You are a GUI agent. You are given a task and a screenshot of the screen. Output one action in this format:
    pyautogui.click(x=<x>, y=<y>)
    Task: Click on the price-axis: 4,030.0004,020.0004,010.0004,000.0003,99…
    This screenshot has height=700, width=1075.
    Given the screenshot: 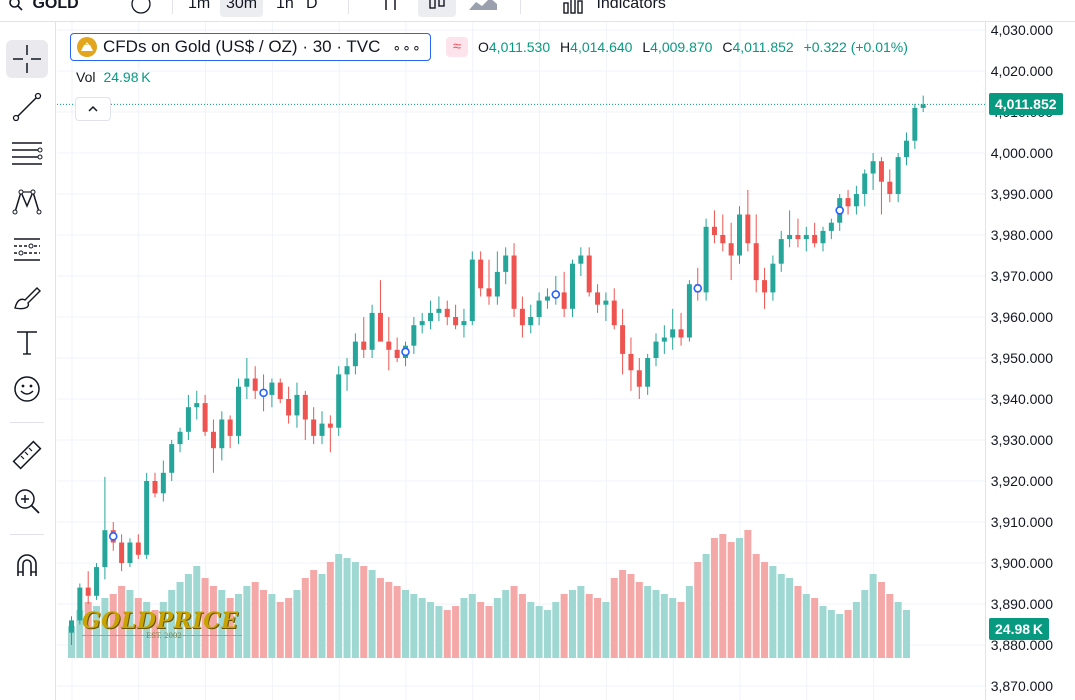 What is the action you would take?
    pyautogui.click(x=1030, y=361)
    